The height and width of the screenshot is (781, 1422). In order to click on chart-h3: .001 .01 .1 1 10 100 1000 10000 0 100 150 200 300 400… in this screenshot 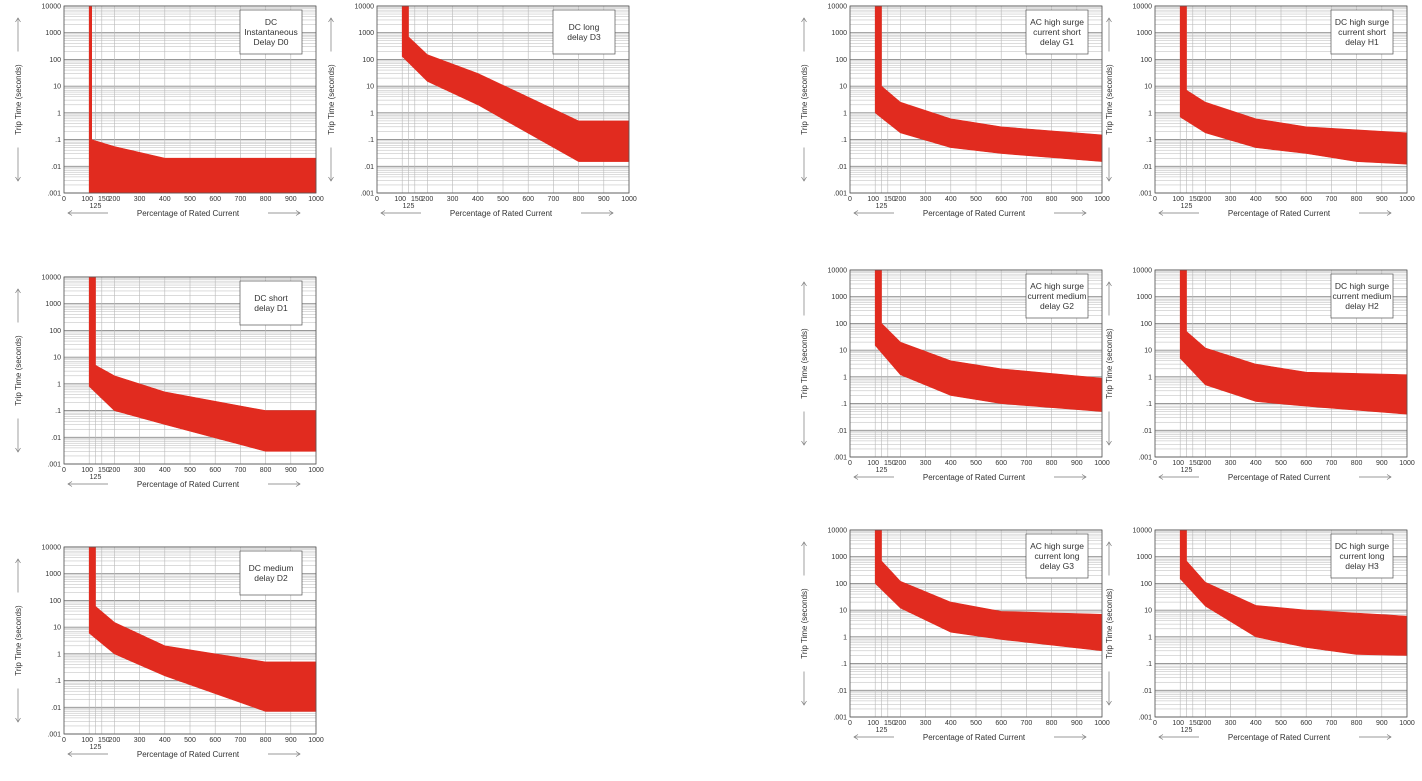, I will do `click(1262, 641)`.